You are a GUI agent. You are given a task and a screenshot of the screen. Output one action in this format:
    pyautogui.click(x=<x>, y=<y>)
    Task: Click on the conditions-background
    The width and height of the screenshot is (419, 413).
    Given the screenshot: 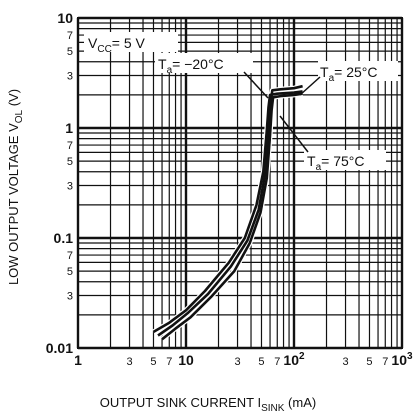 What is the action you would take?
    pyautogui.click(x=131, y=42)
    